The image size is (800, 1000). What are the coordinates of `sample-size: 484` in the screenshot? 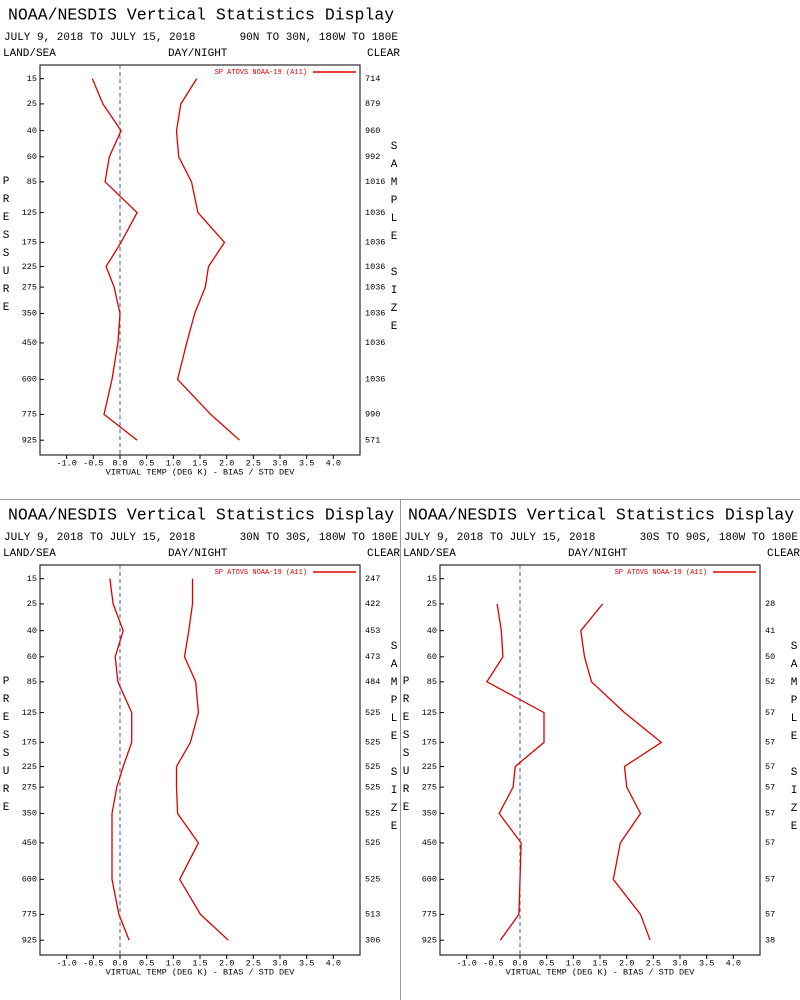 It's located at (372, 682).